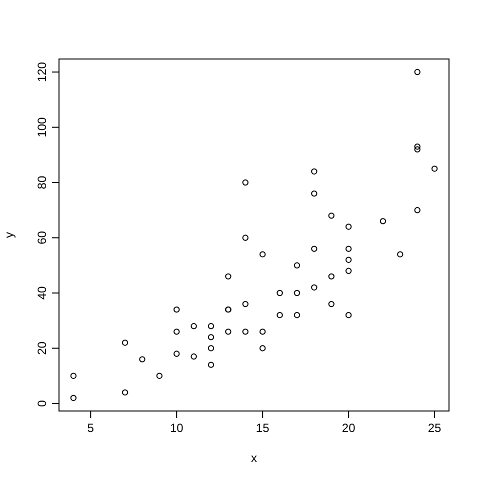 The height and width of the screenshot is (480, 480). I want to click on y-tick-label: 60, so click(42, 237).